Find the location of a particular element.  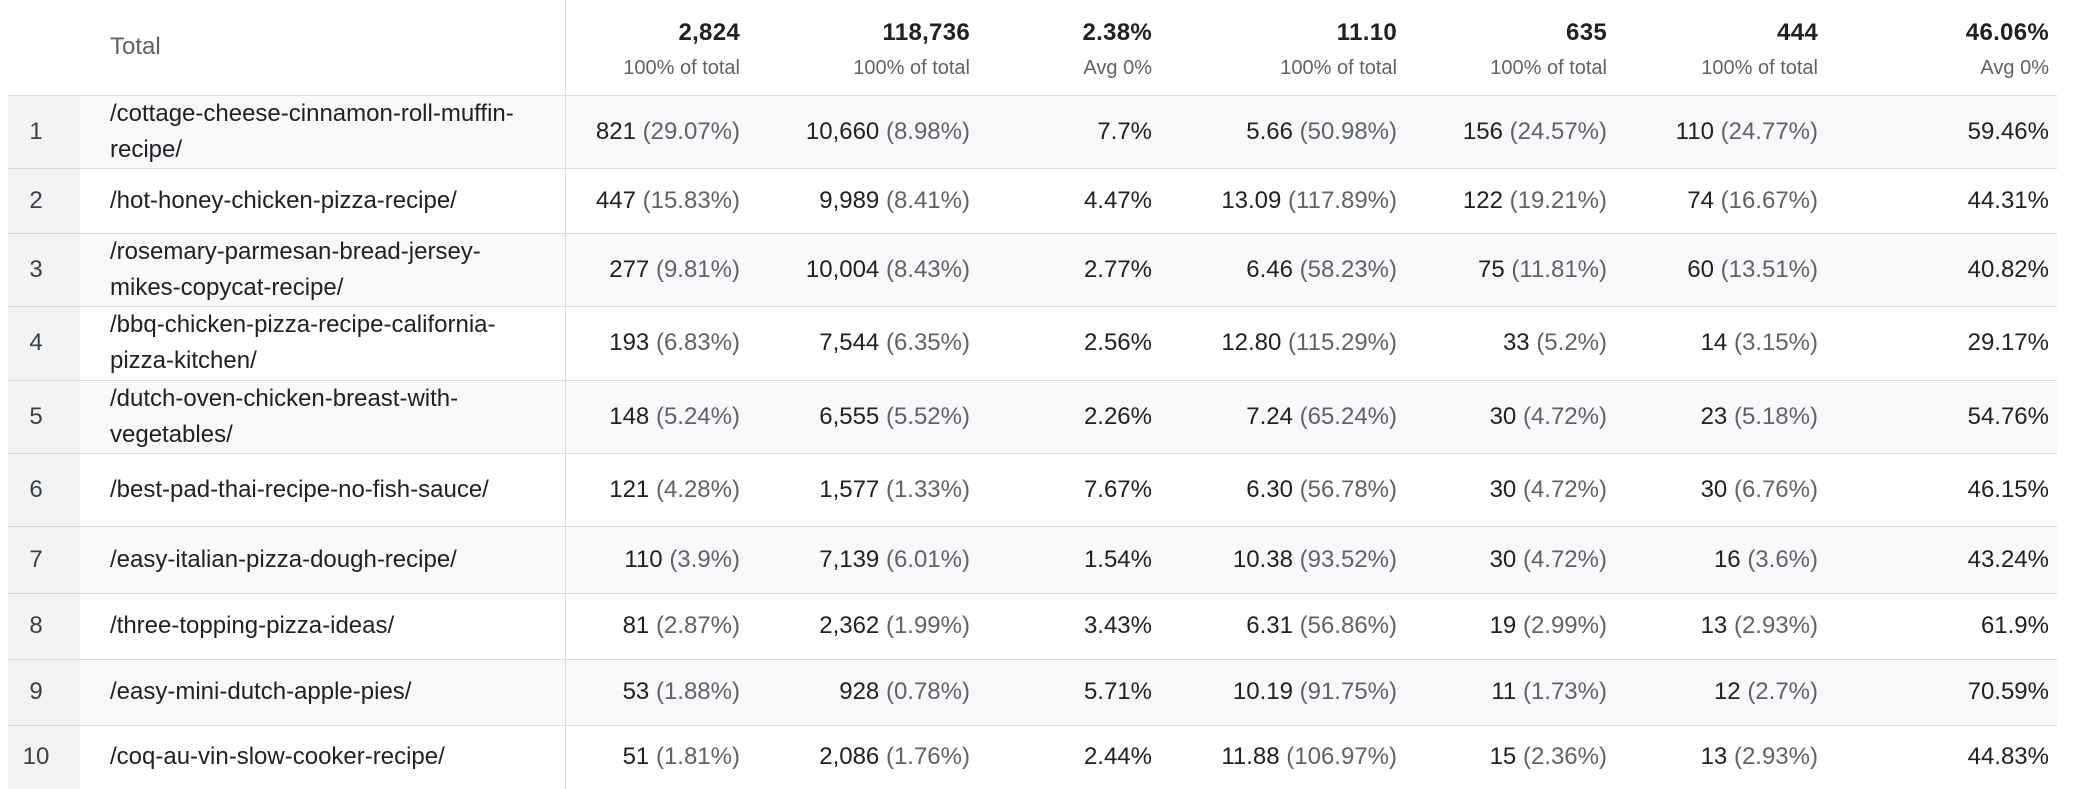

metric-cell: 2.26% is located at coordinates (1069, 416).